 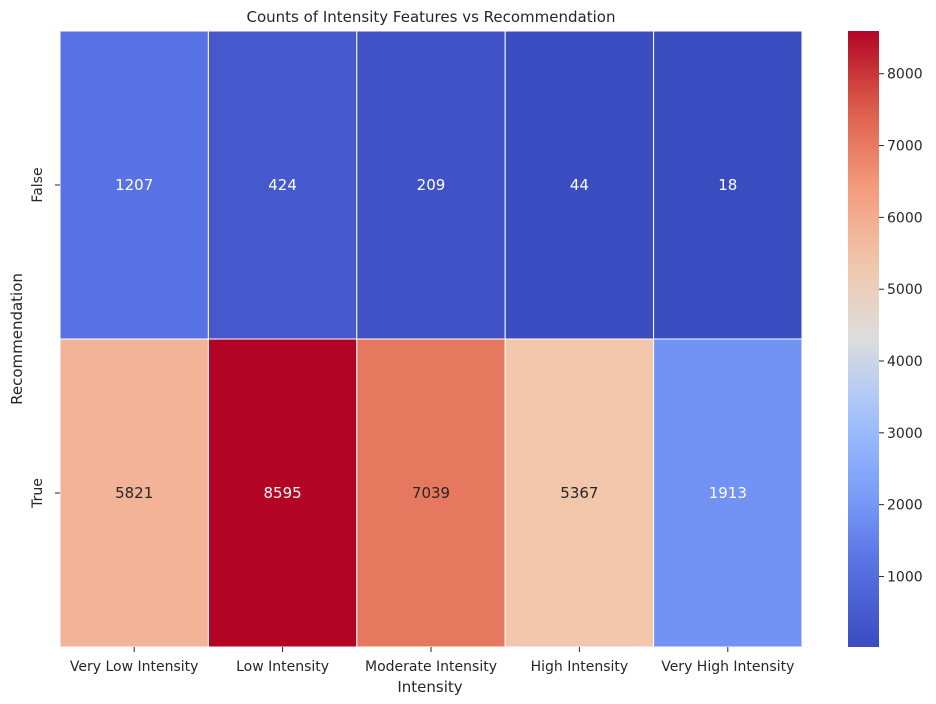 I want to click on cell-value-label: 44, so click(x=579, y=185).